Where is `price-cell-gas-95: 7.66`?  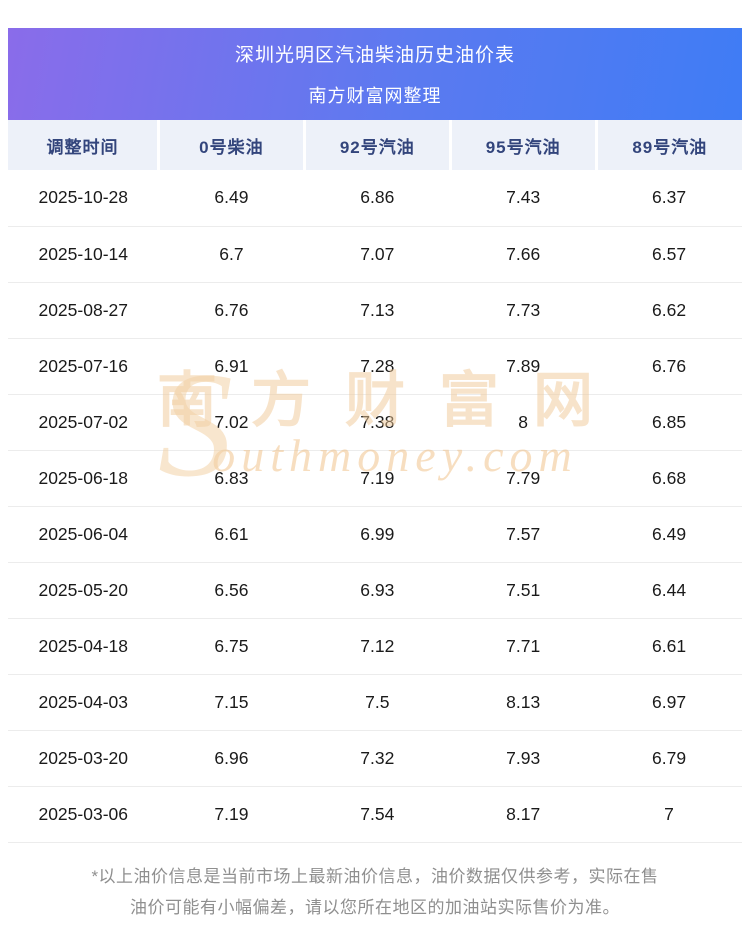 price-cell-gas-95: 7.66 is located at coordinates (523, 254).